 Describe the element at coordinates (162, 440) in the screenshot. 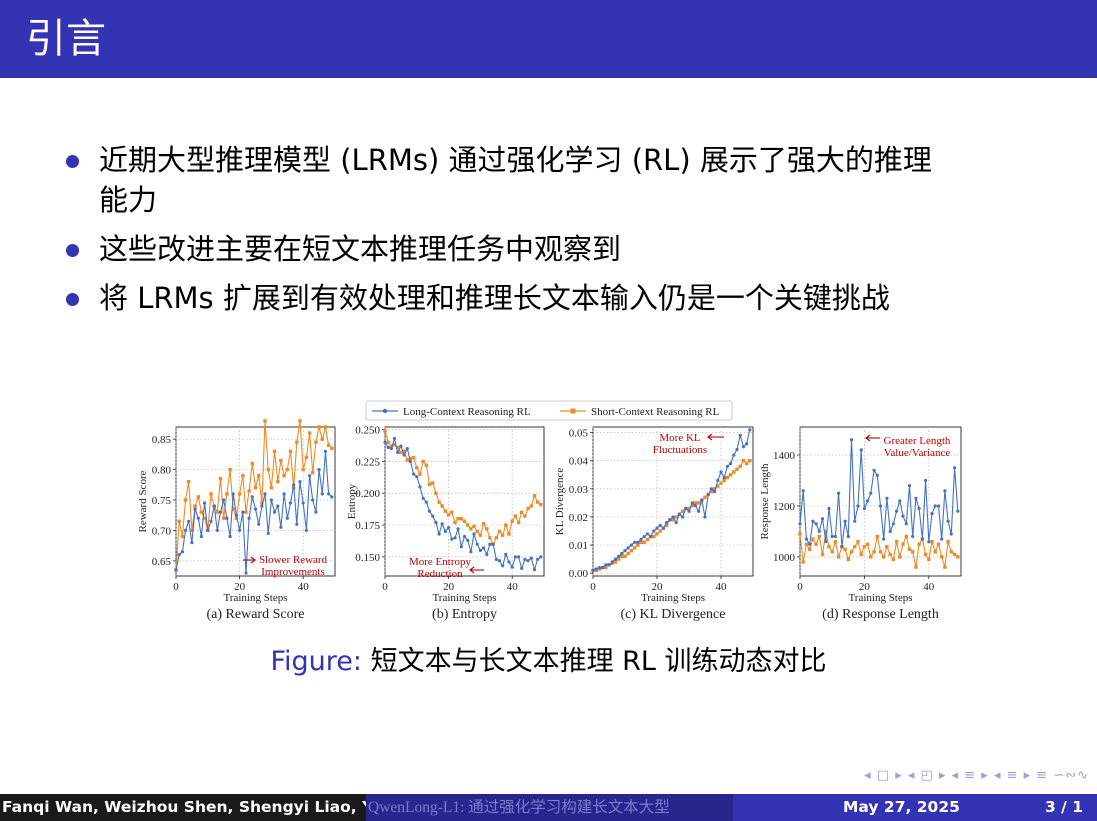

I see `y-tick-label: 0.85` at that location.